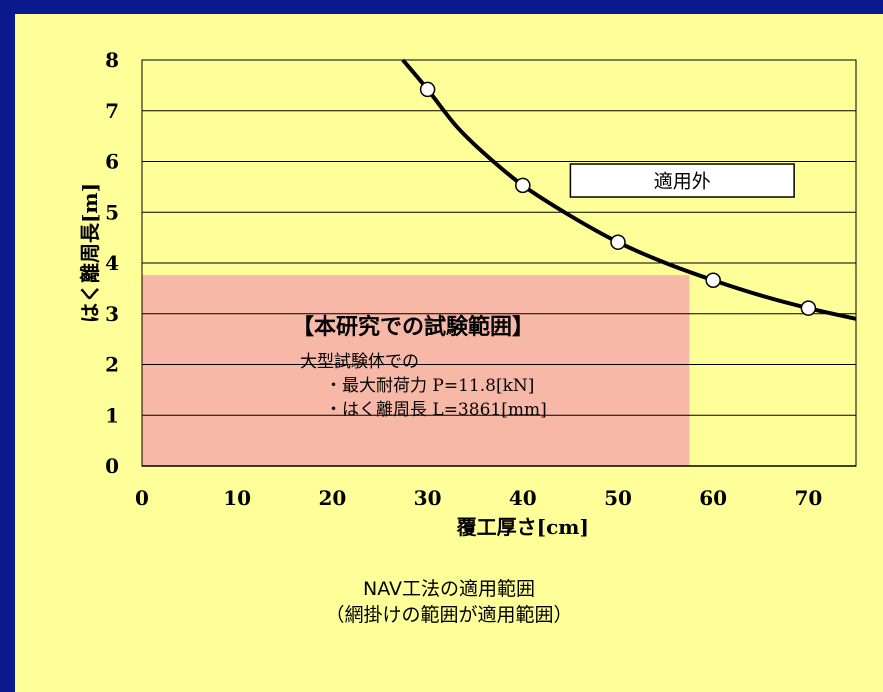  Describe the element at coordinates (618, 498) in the screenshot. I see `x-tick-label: 50` at that location.